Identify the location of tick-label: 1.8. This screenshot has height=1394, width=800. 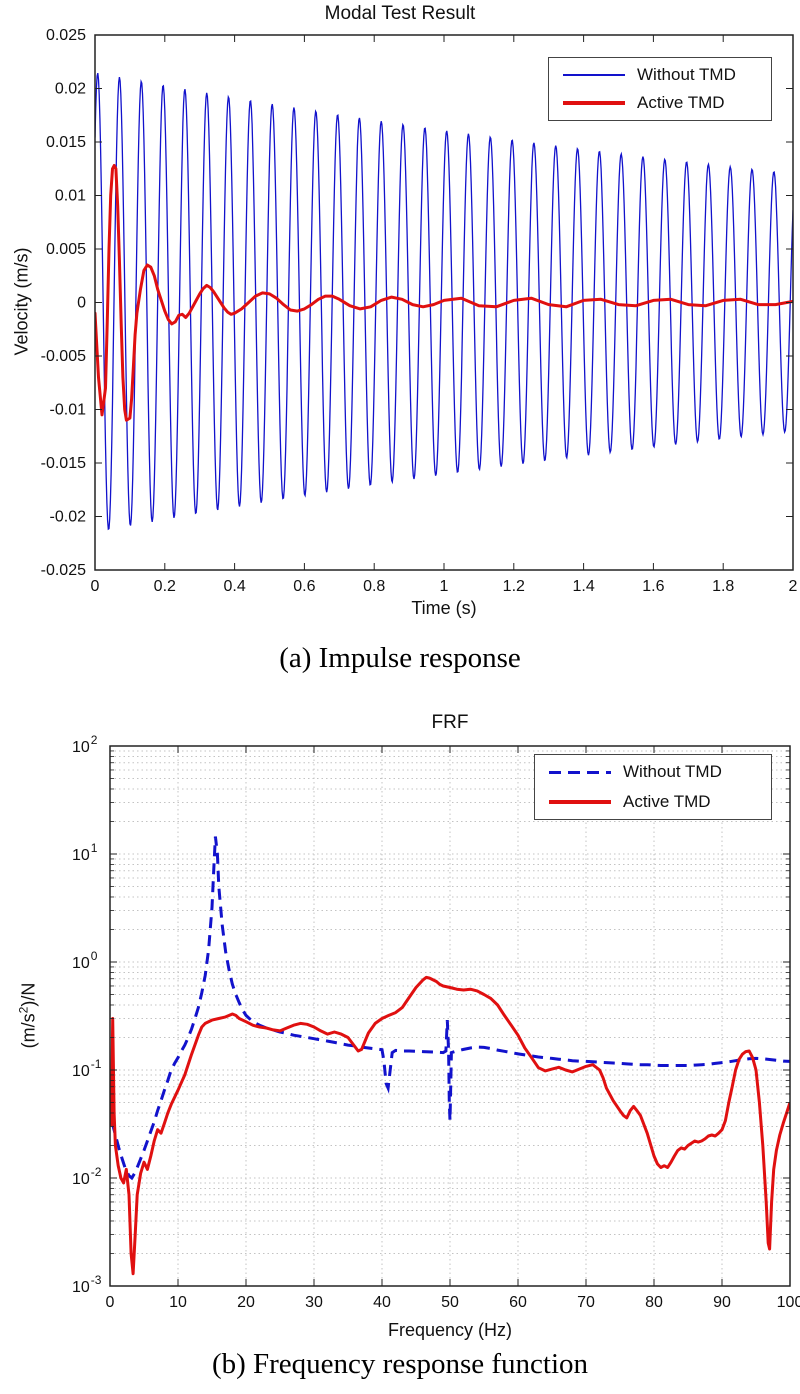
(723, 586).